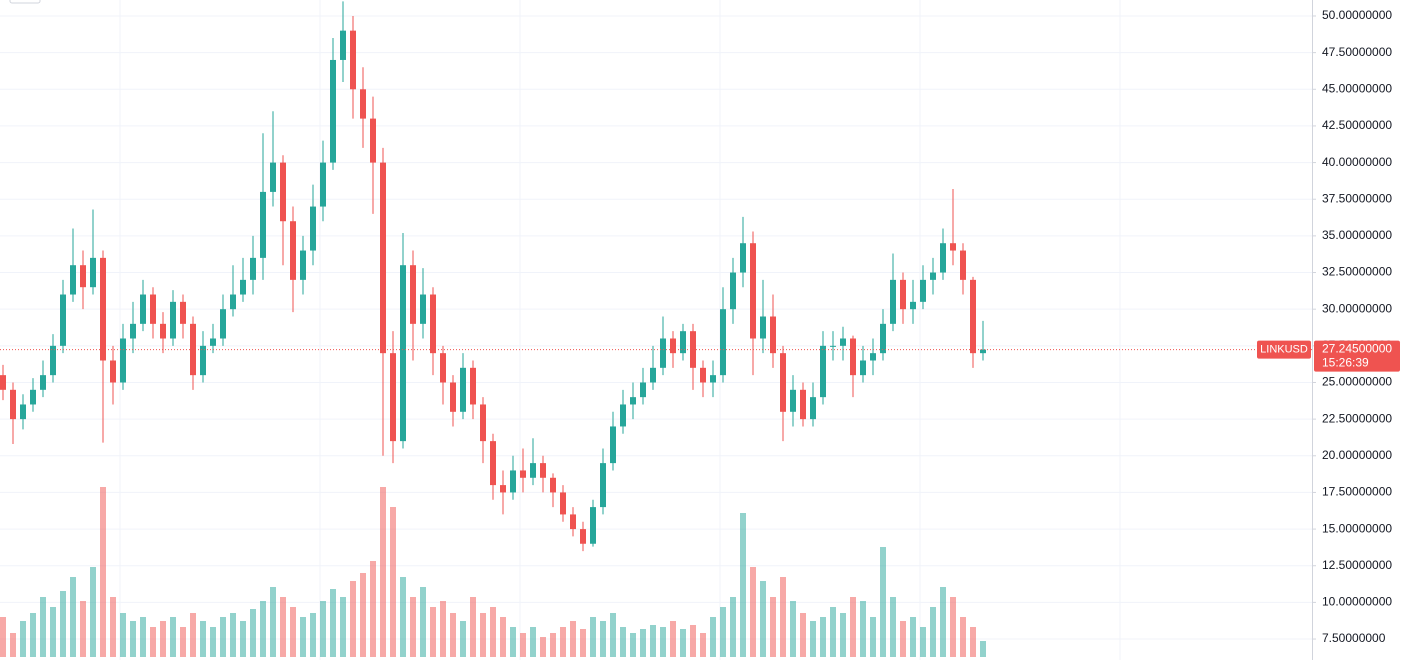 The height and width of the screenshot is (660, 1402). Describe the element at coordinates (1357, 162) in the screenshot. I see `y-tick-label: 40.00000000` at that location.